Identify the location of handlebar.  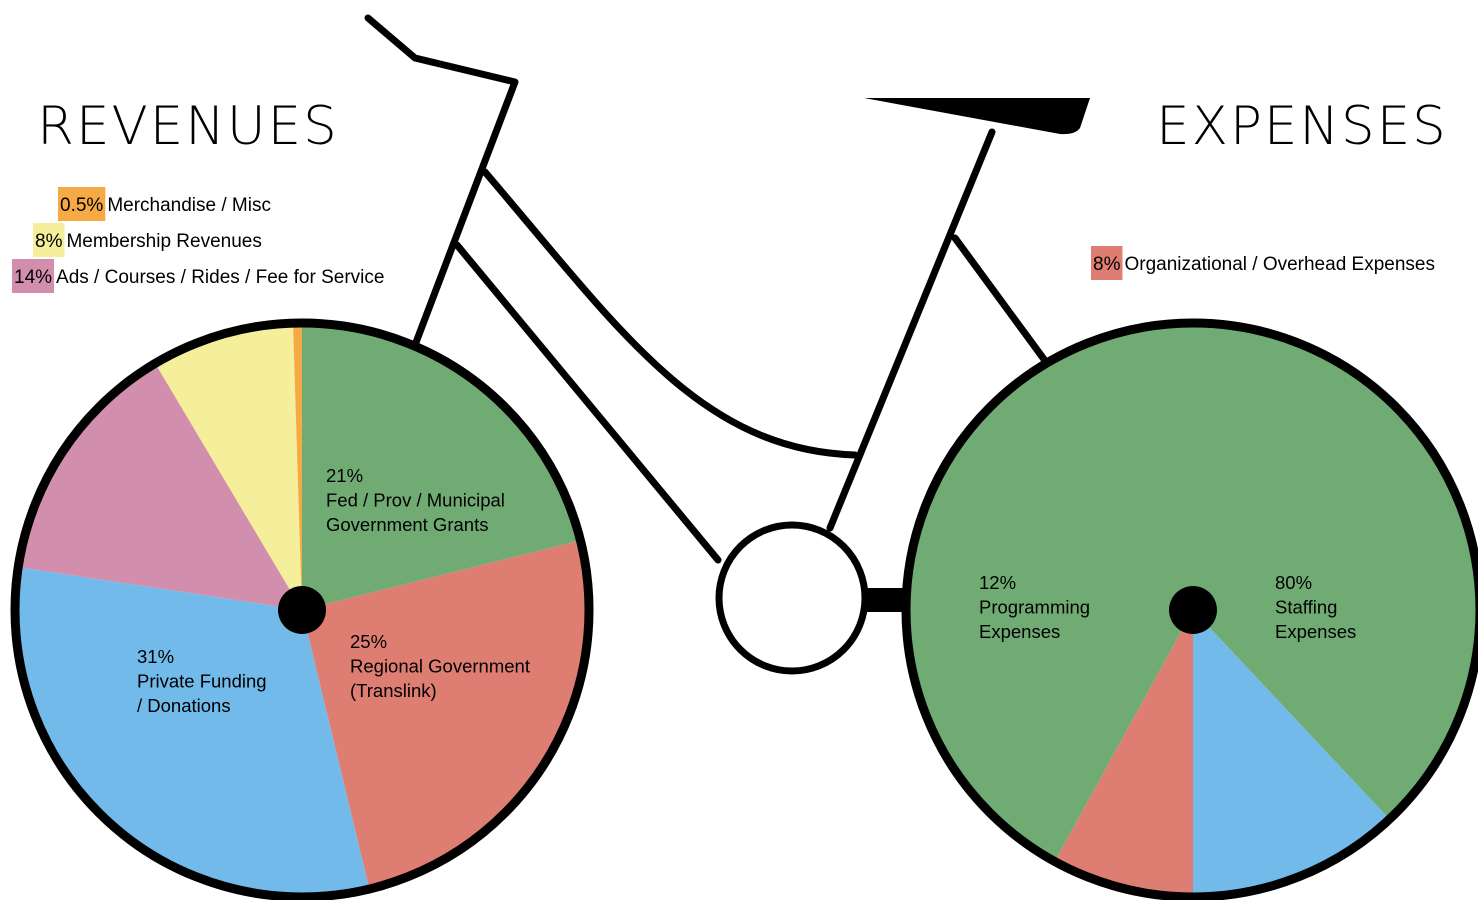
(441, 181).